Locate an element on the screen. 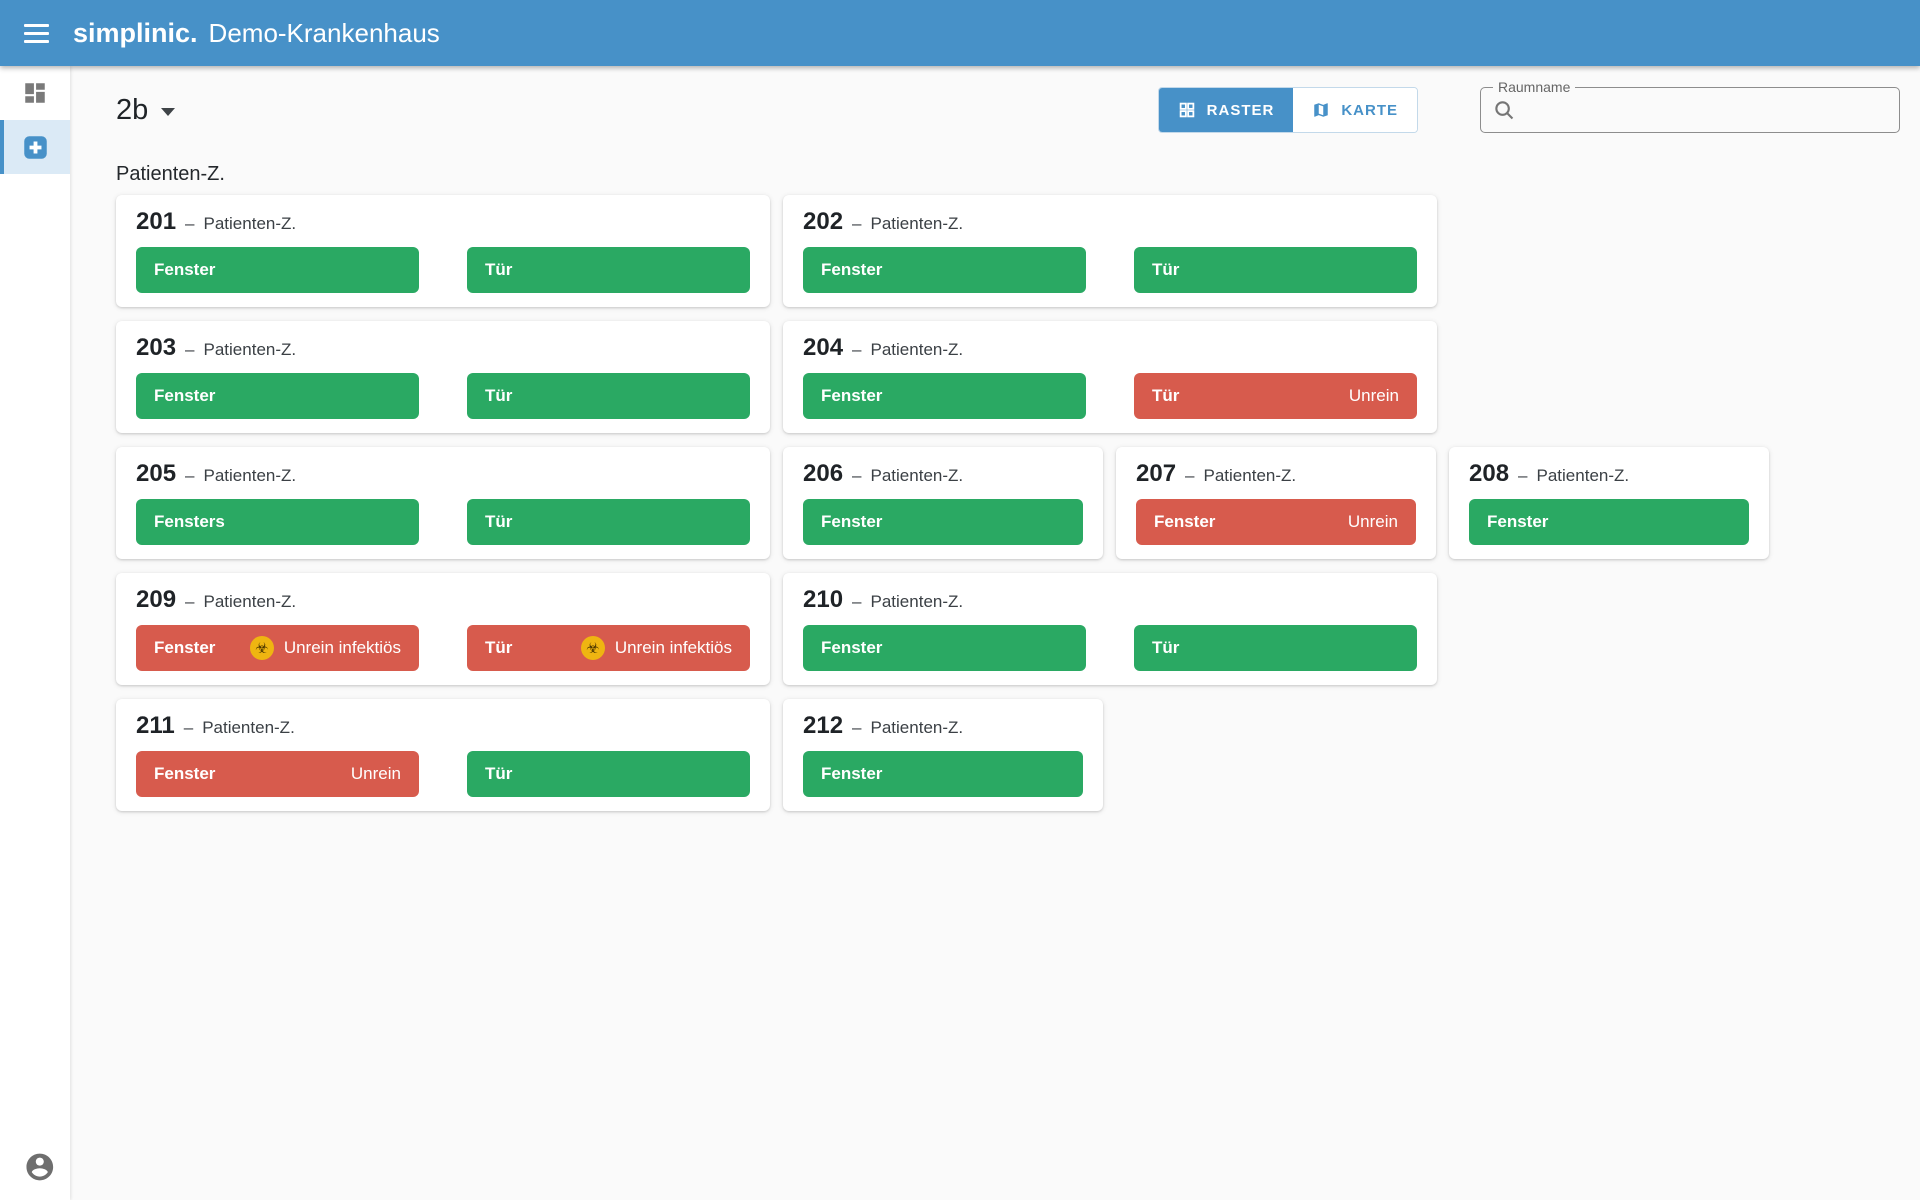 This screenshot has height=1200, width=1920. room-title: 212 – Patienten-Z. is located at coordinates (943, 726).